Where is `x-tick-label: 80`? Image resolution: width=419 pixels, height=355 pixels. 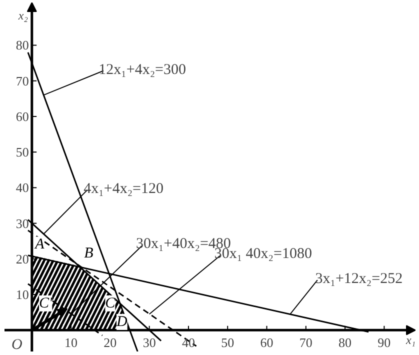
x-tick-label: 80 is located at coordinates (345, 342).